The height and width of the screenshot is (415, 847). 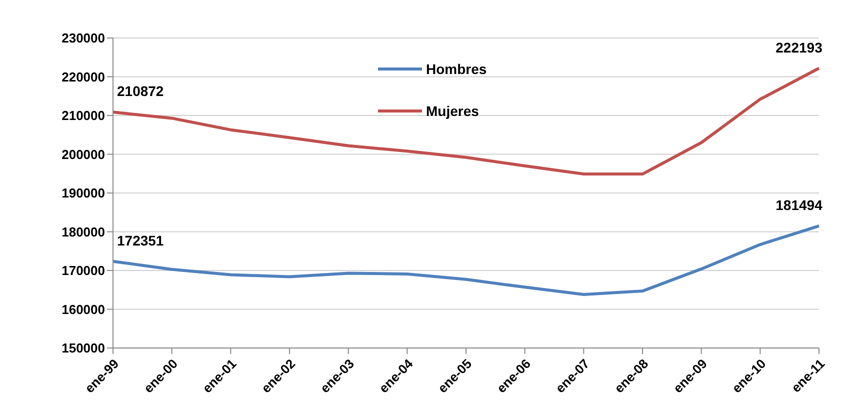 What do you see at coordinates (83, 116) in the screenshot?
I see `y-tick-label: 210000` at bounding box center [83, 116].